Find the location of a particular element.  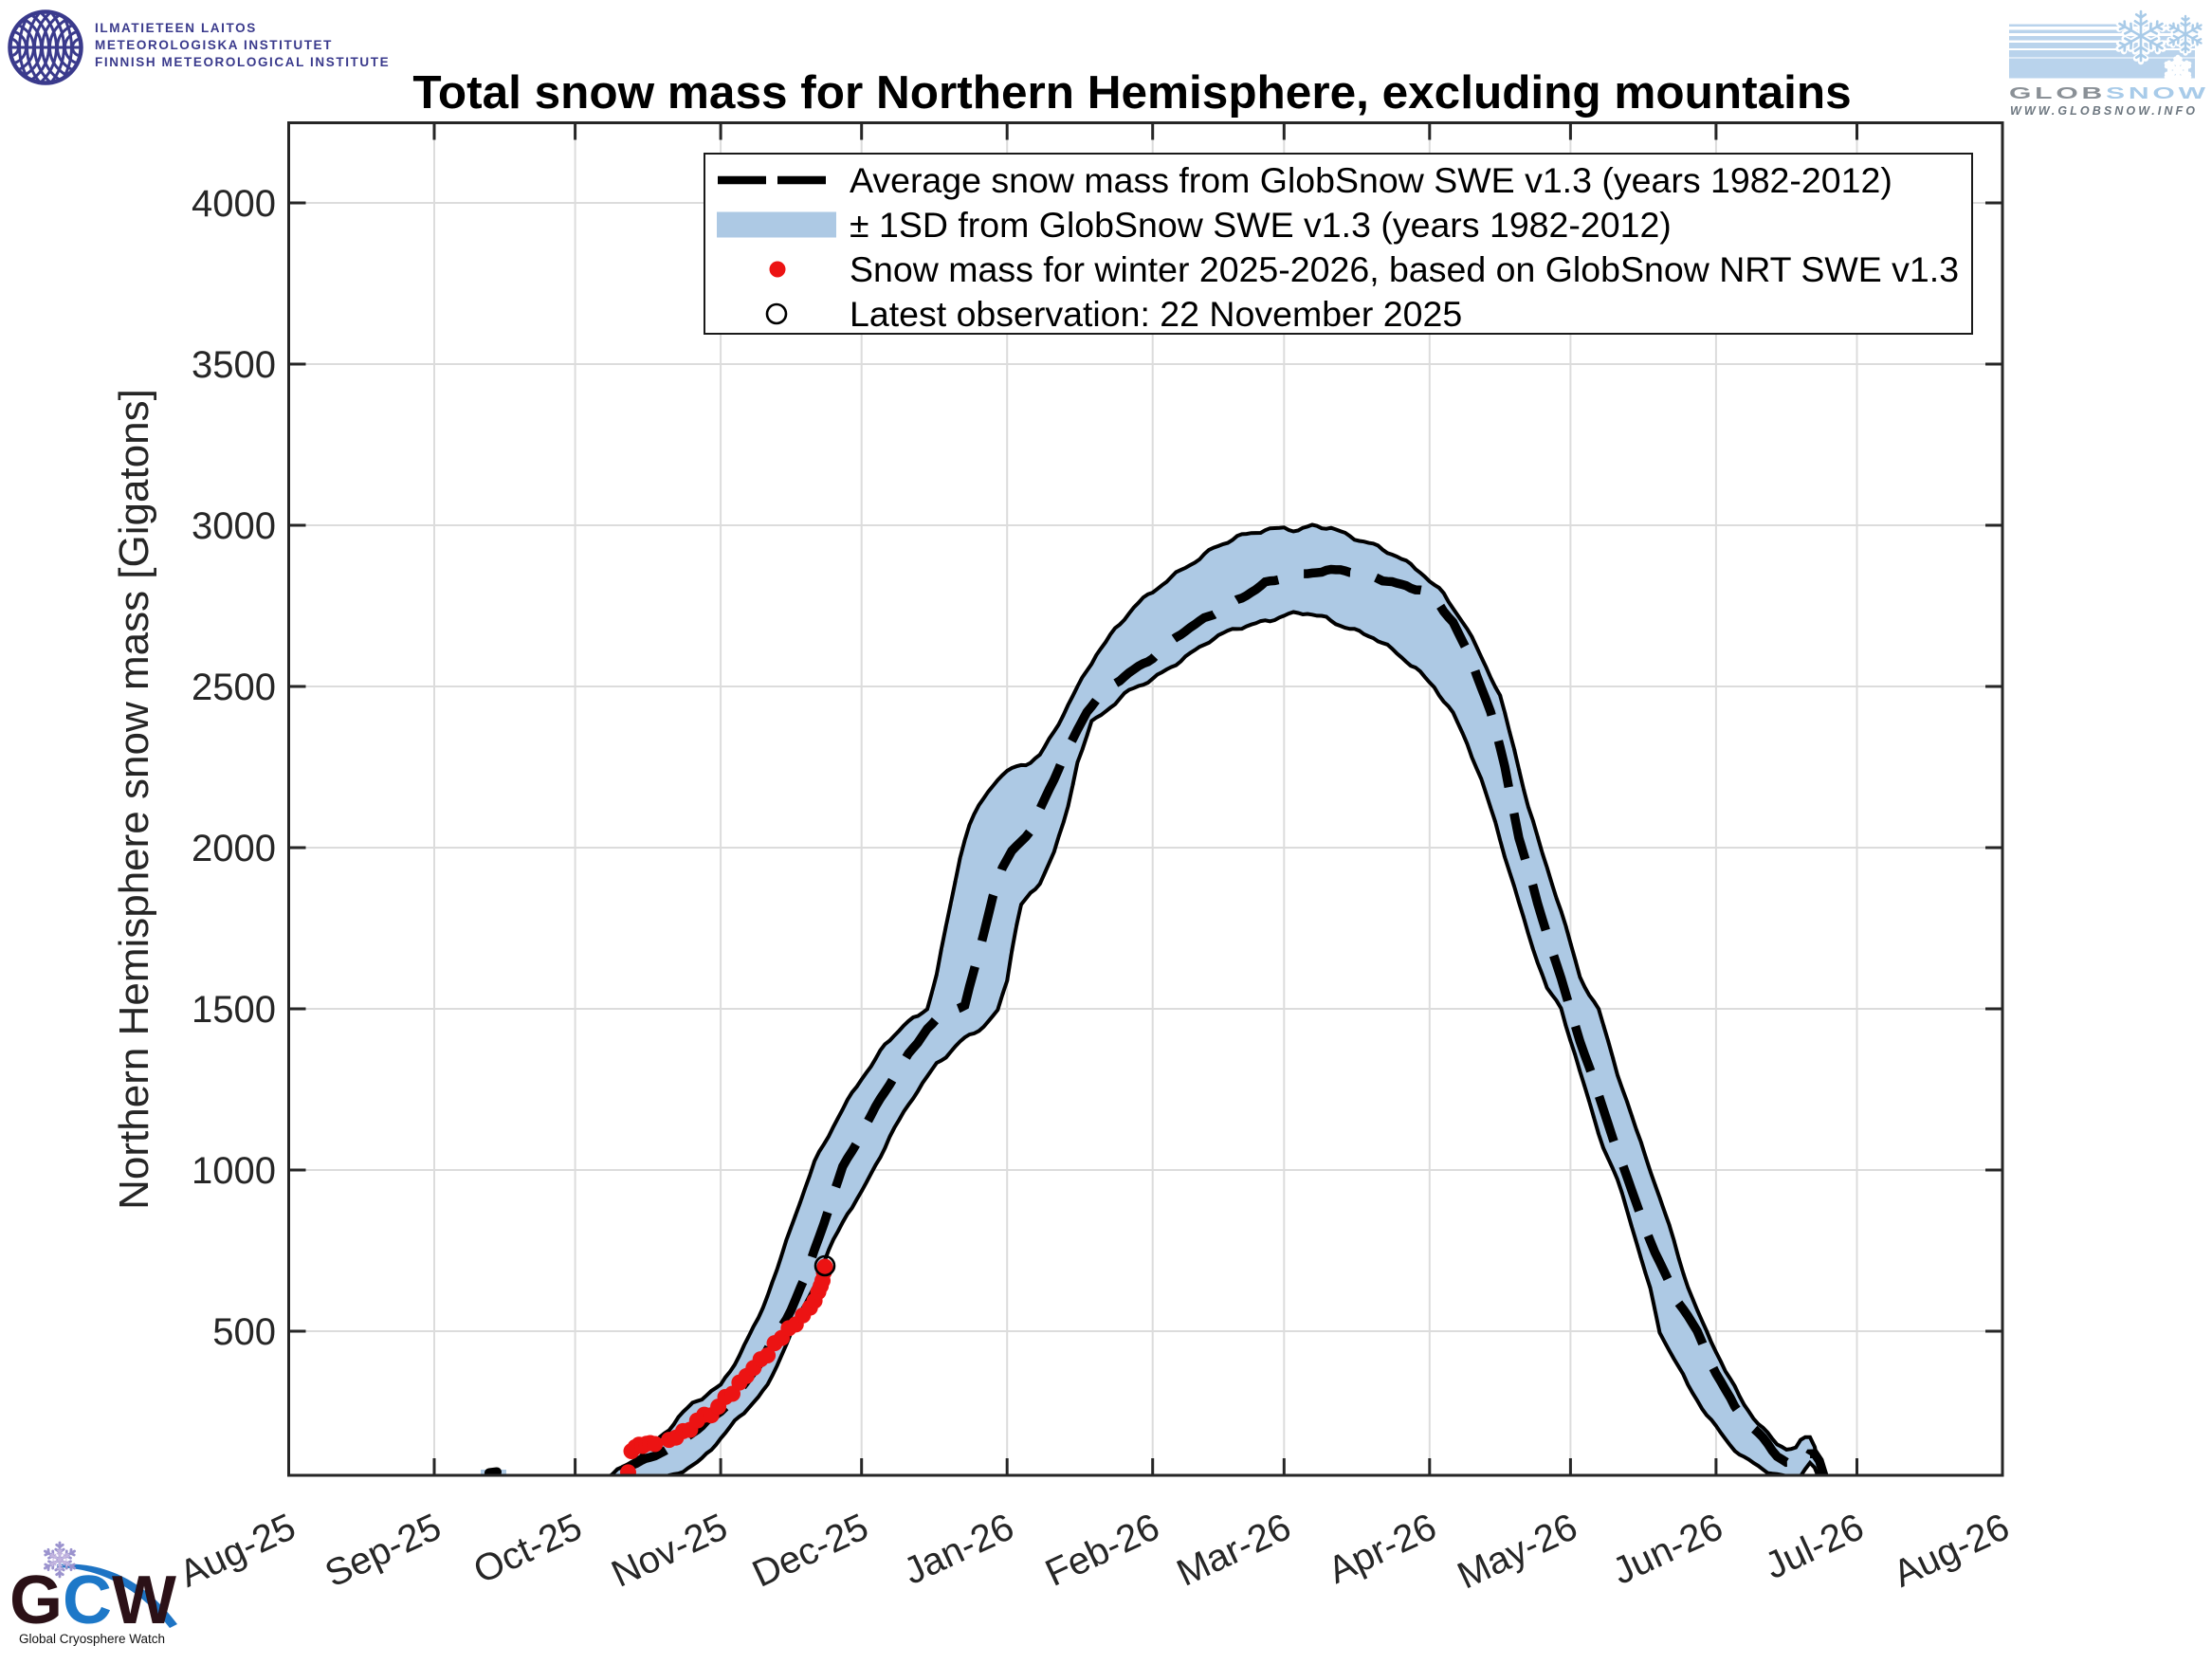

svg-text:Northern Hemisphere snow mass: Northern Hemisphere snow mass [Gigatons] is located at coordinates (134, 799).